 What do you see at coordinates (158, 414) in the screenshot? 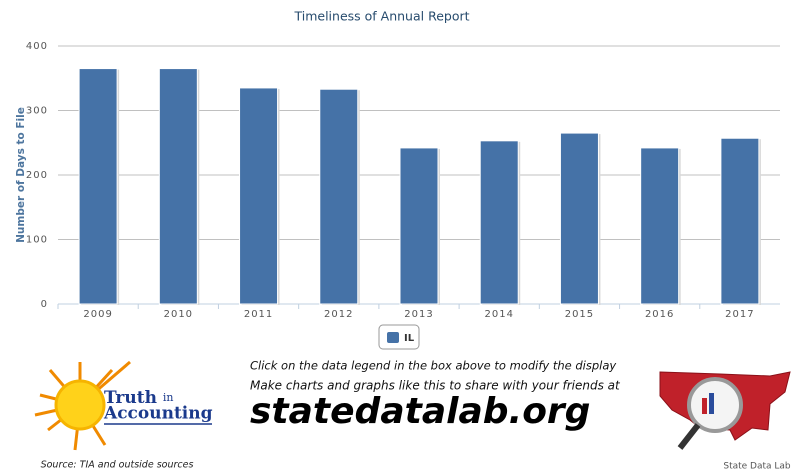
I see `logo-text: Accounting` at bounding box center [158, 414].